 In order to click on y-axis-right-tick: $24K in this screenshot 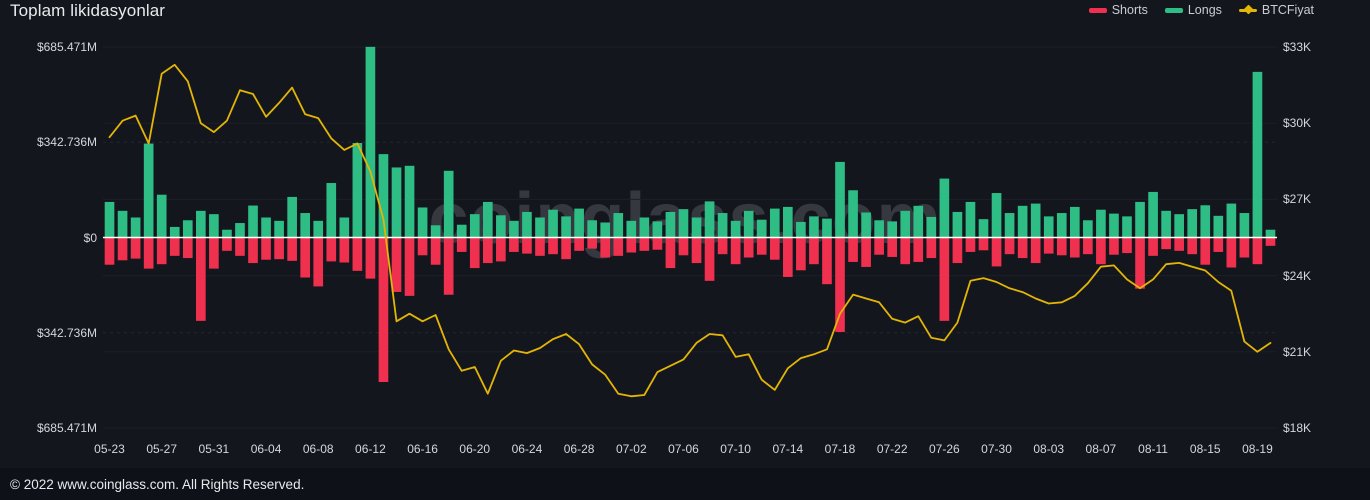, I will do `click(1297, 275)`.